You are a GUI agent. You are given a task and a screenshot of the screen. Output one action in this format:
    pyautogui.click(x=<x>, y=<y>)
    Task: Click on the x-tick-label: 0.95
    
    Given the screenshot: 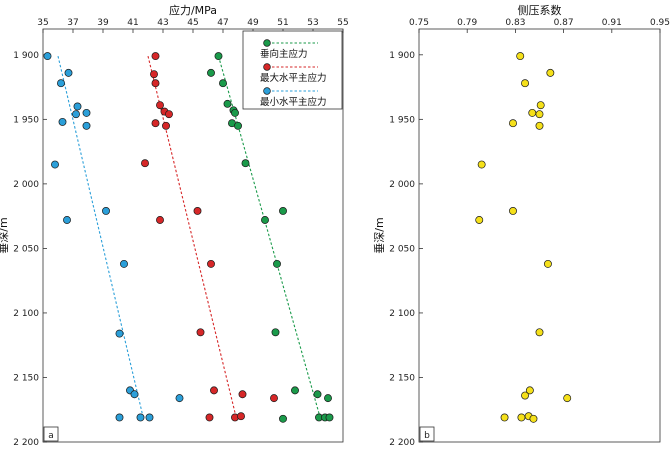 What is the action you would take?
    pyautogui.click(x=660, y=23)
    